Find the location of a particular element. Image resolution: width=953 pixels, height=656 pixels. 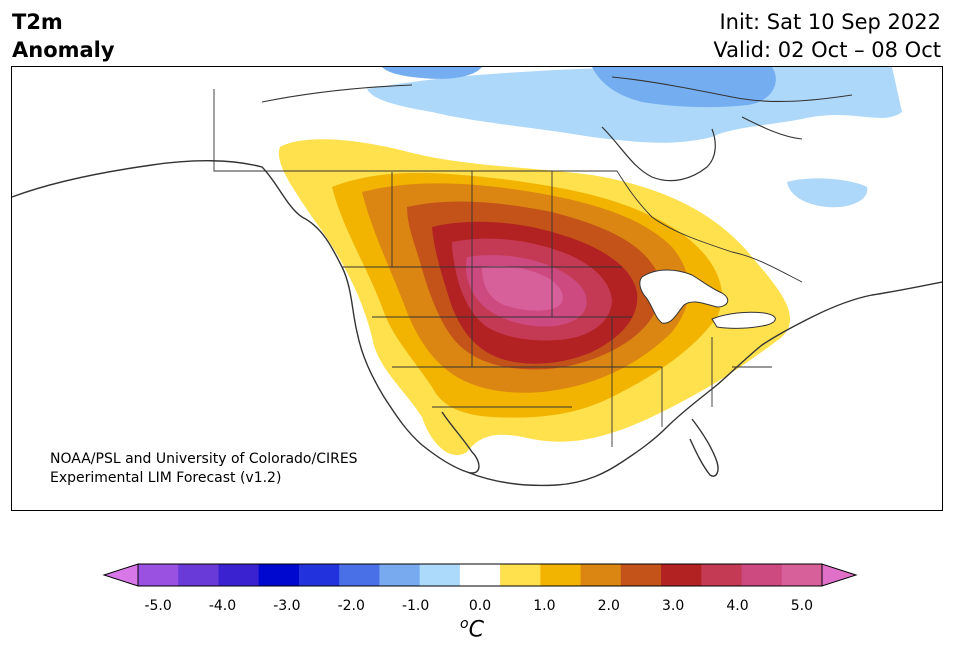

colorbar-min-extension is located at coordinates (120, 575).